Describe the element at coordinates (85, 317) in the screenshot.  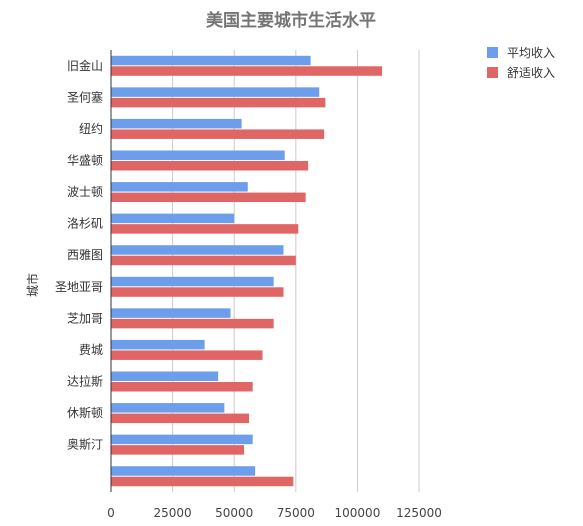
I see `category-label: 芝加哥` at that location.